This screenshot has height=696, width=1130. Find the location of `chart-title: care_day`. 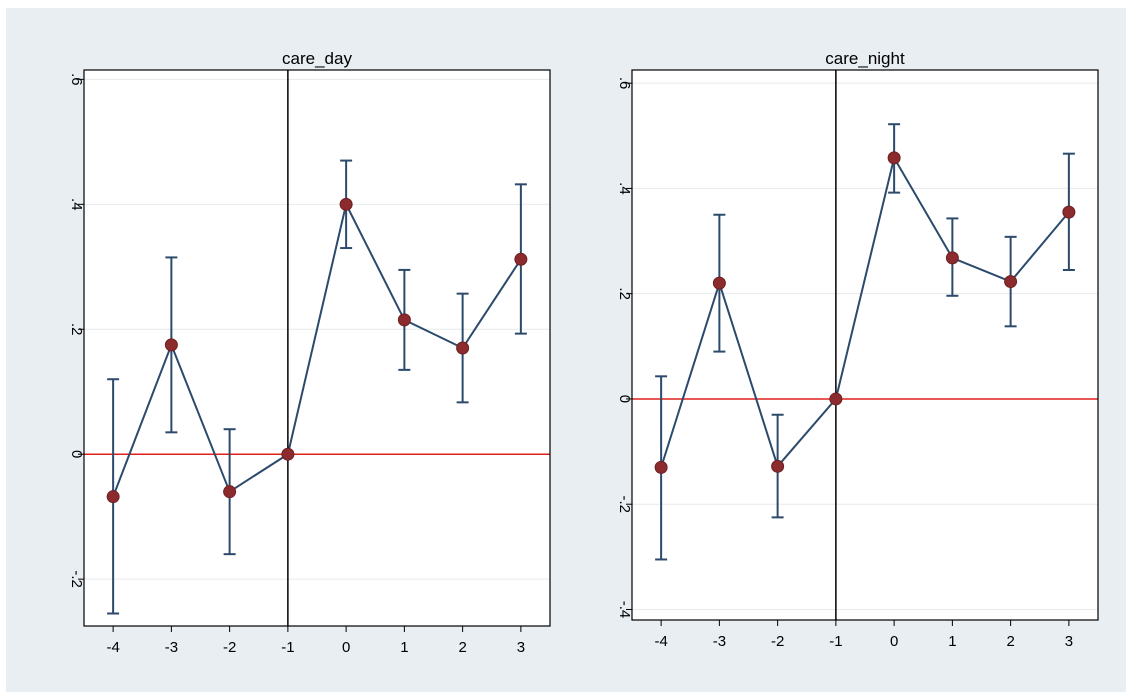

chart-title: care_day is located at coordinates (317, 58).